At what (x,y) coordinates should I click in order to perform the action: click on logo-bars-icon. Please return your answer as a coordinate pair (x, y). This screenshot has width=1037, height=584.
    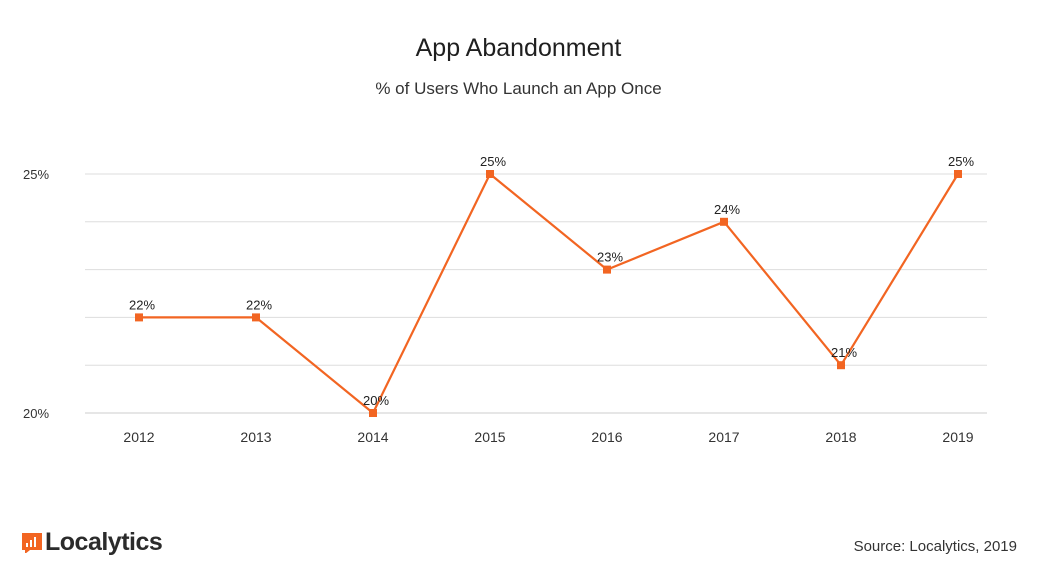
    Looking at the image, I should click on (32, 542).